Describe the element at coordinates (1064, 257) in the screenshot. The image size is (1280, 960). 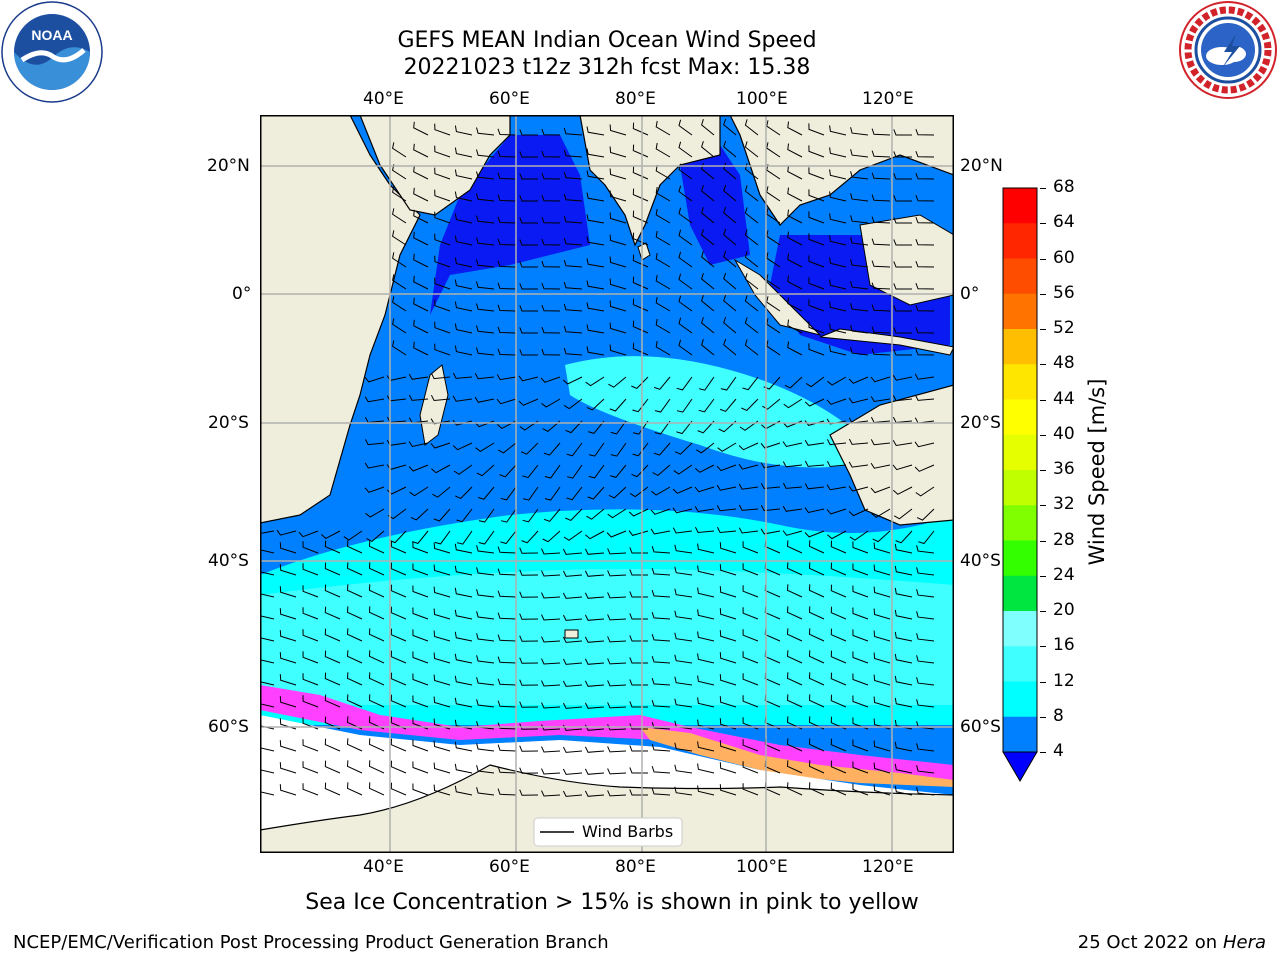
I see `colorbar-tick-label: 60` at that location.